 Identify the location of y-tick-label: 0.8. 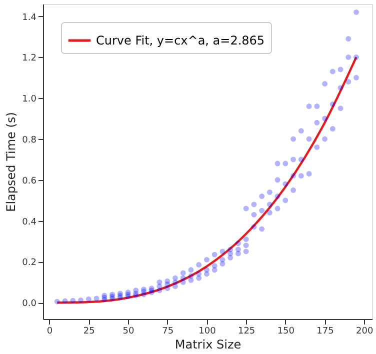
(29, 141).